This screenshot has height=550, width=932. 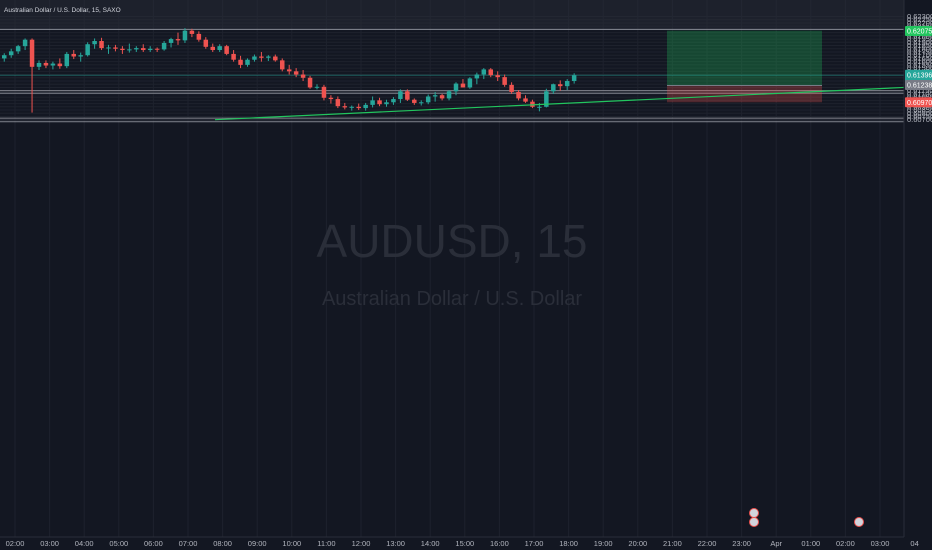 What do you see at coordinates (919, 16) in the screenshot?
I see `price-tick-label: 0.62300` at bounding box center [919, 16].